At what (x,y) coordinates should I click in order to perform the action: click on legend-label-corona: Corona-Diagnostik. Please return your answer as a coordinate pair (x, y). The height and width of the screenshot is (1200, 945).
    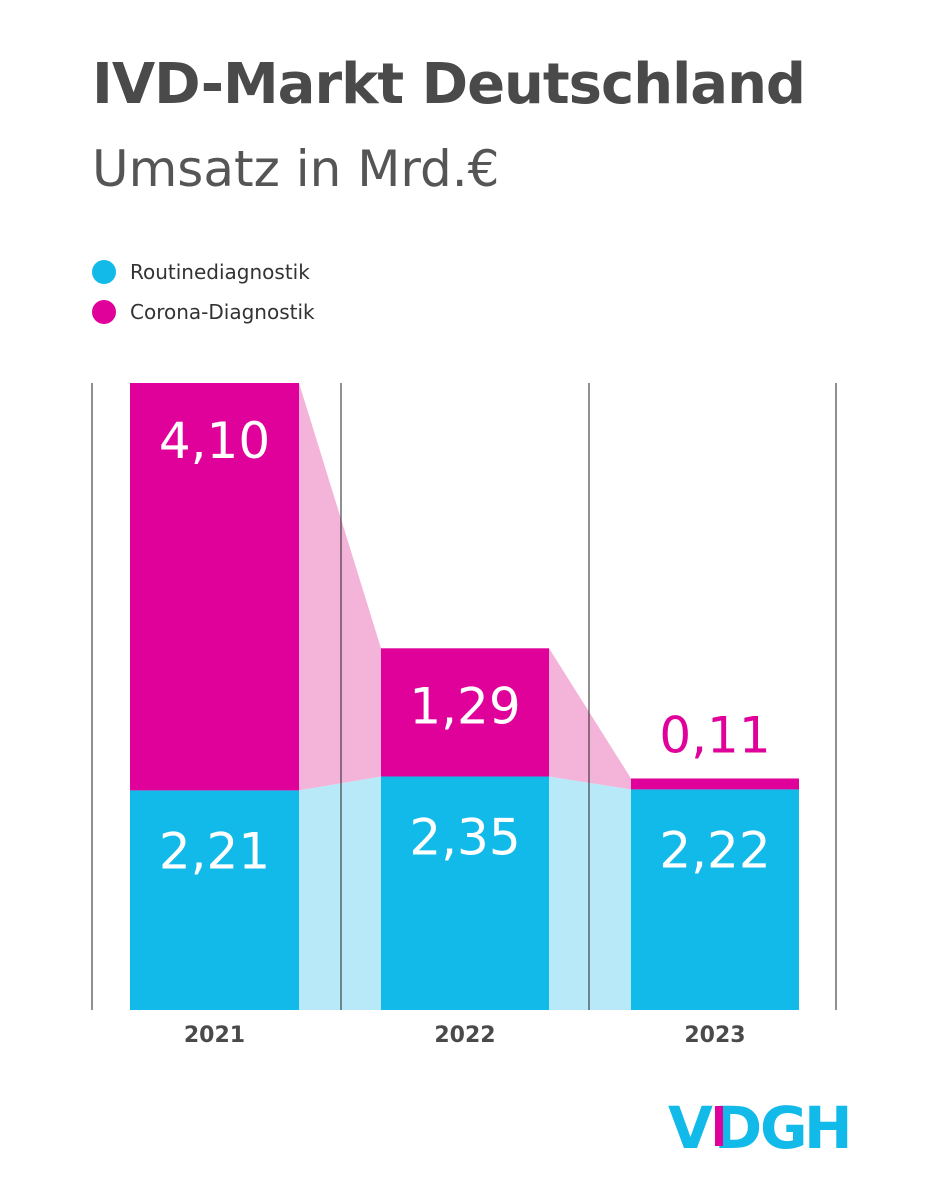
    Looking at the image, I should click on (222, 312).